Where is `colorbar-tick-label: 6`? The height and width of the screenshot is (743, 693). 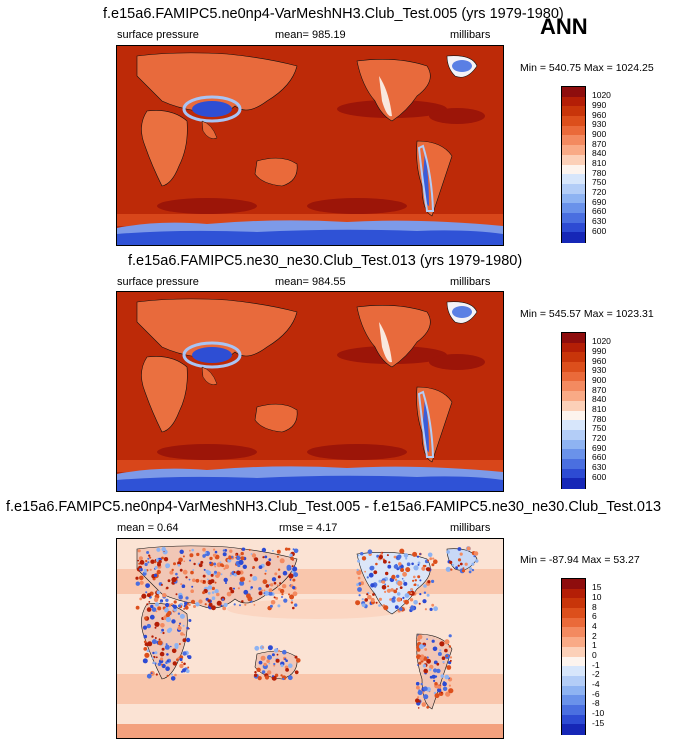 colorbar-tick-label: 6 is located at coordinates (594, 616).